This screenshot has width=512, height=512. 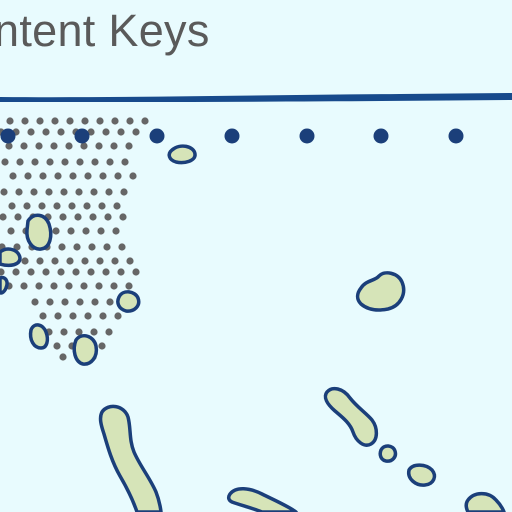 I want to click on boundary-dotted-line, so click(x=232, y=136).